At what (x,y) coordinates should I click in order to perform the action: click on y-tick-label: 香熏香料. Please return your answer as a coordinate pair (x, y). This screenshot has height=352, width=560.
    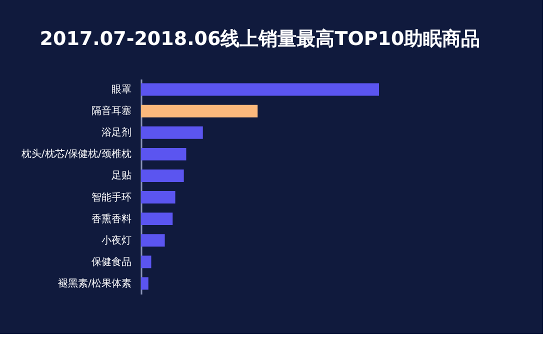
    Looking at the image, I should click on (112, 218).